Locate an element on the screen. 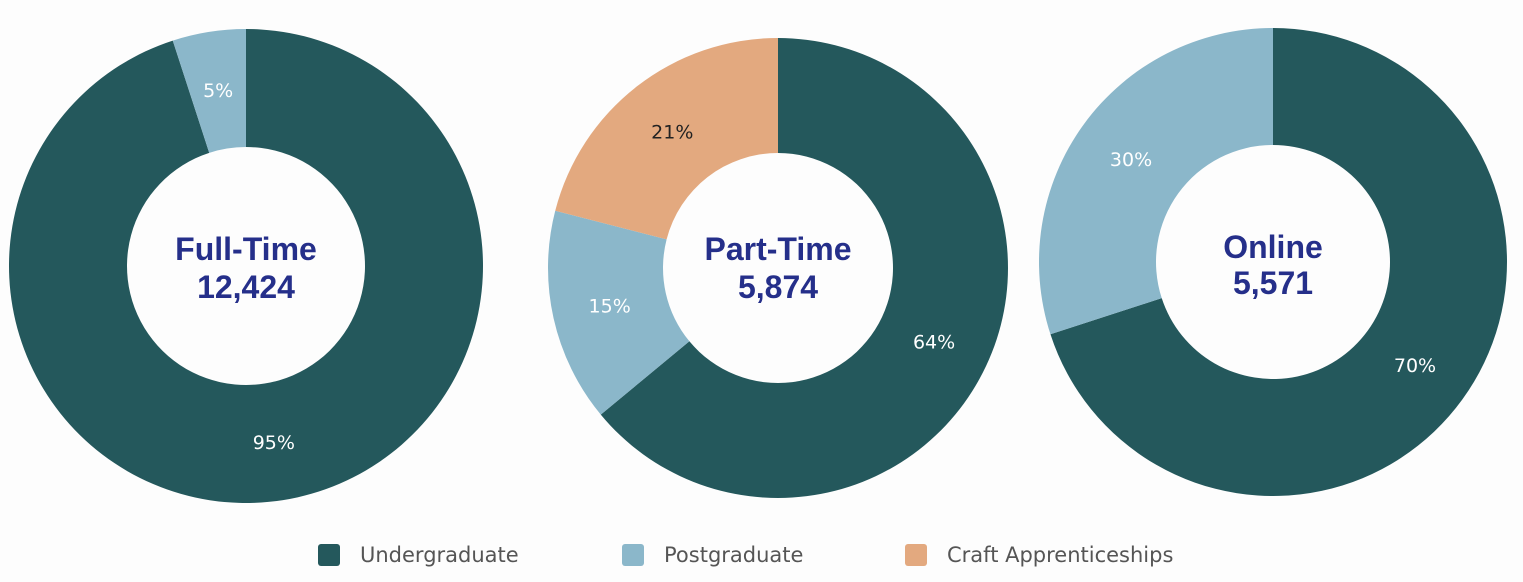  legend-item-undergraduate: Undergraduate is located at coordinates (418, 555).